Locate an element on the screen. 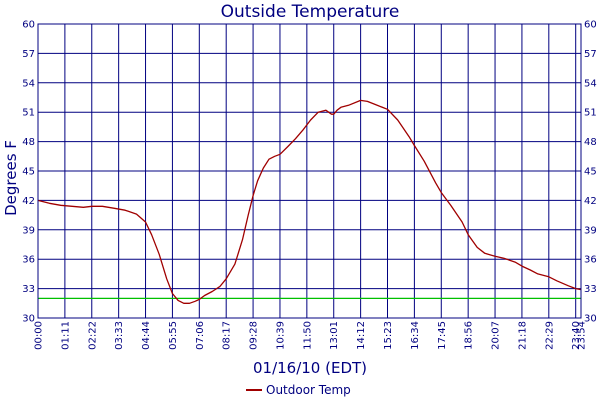  y-tick-label-left: 57 is located at coordinates (28, 54).